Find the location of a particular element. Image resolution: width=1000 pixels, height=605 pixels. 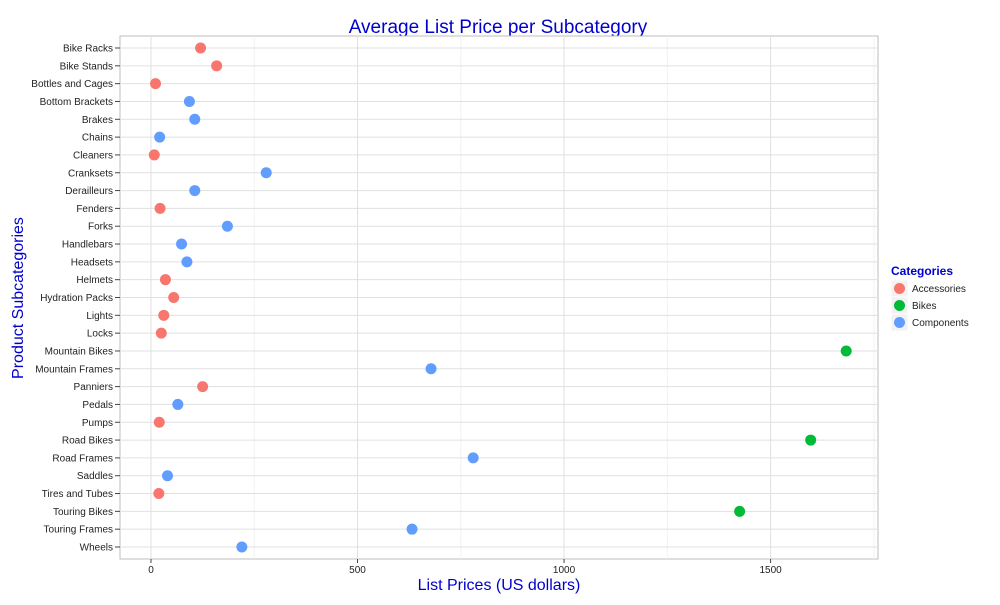

y-tick-label: Forks is located at coordinates (100, 227).